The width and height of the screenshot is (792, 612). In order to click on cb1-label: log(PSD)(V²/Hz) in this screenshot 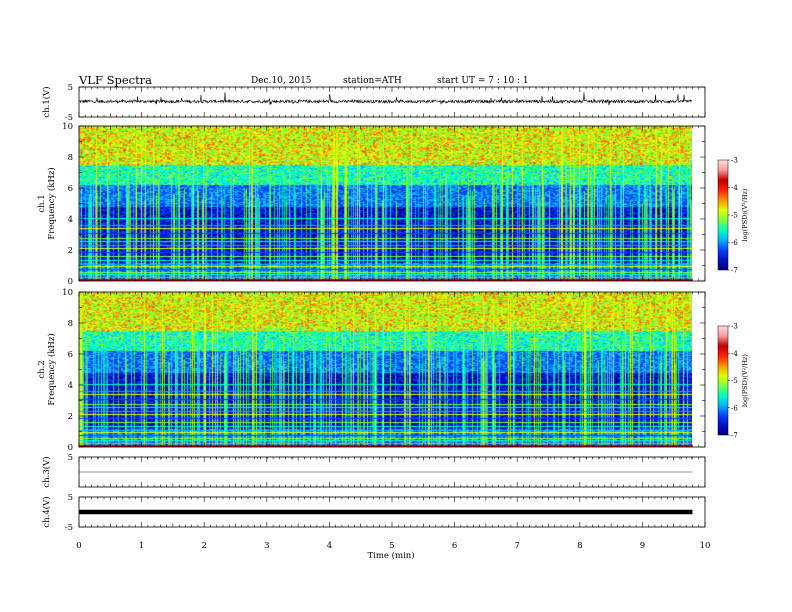, I will do `click(745, 214)`.